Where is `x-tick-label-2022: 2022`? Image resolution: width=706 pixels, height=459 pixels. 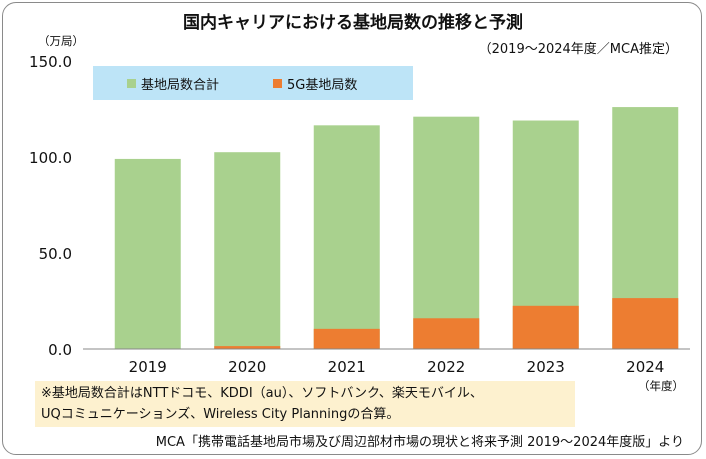 x-tick-label-2022: 2022 is located at coordinates (446, 367).